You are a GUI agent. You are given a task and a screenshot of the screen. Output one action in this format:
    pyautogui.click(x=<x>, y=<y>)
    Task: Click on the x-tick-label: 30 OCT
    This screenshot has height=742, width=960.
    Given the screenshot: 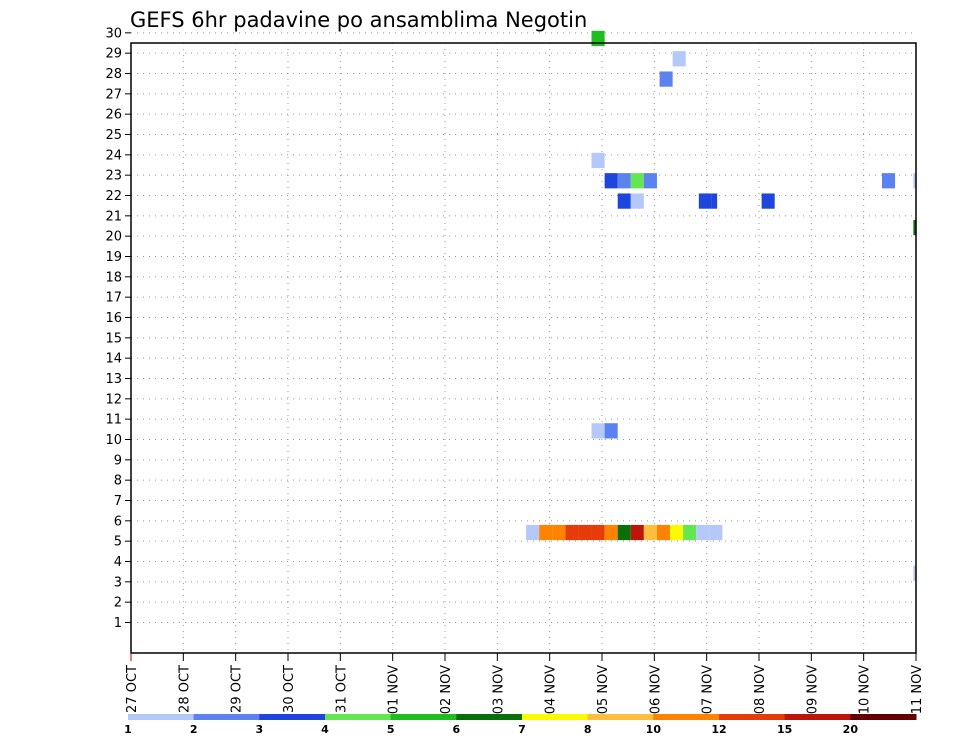 What is the action you would take?
    pyautogui.click(x=289, y=689)
    